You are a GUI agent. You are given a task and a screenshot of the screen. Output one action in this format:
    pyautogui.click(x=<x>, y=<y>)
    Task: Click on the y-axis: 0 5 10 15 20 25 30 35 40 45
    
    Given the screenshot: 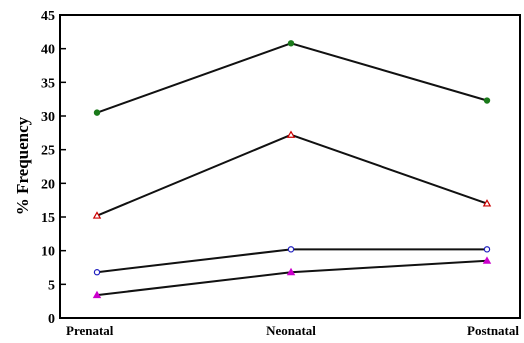 What is the action you would take?
    pyautogui.click(x=53, y=168)
    